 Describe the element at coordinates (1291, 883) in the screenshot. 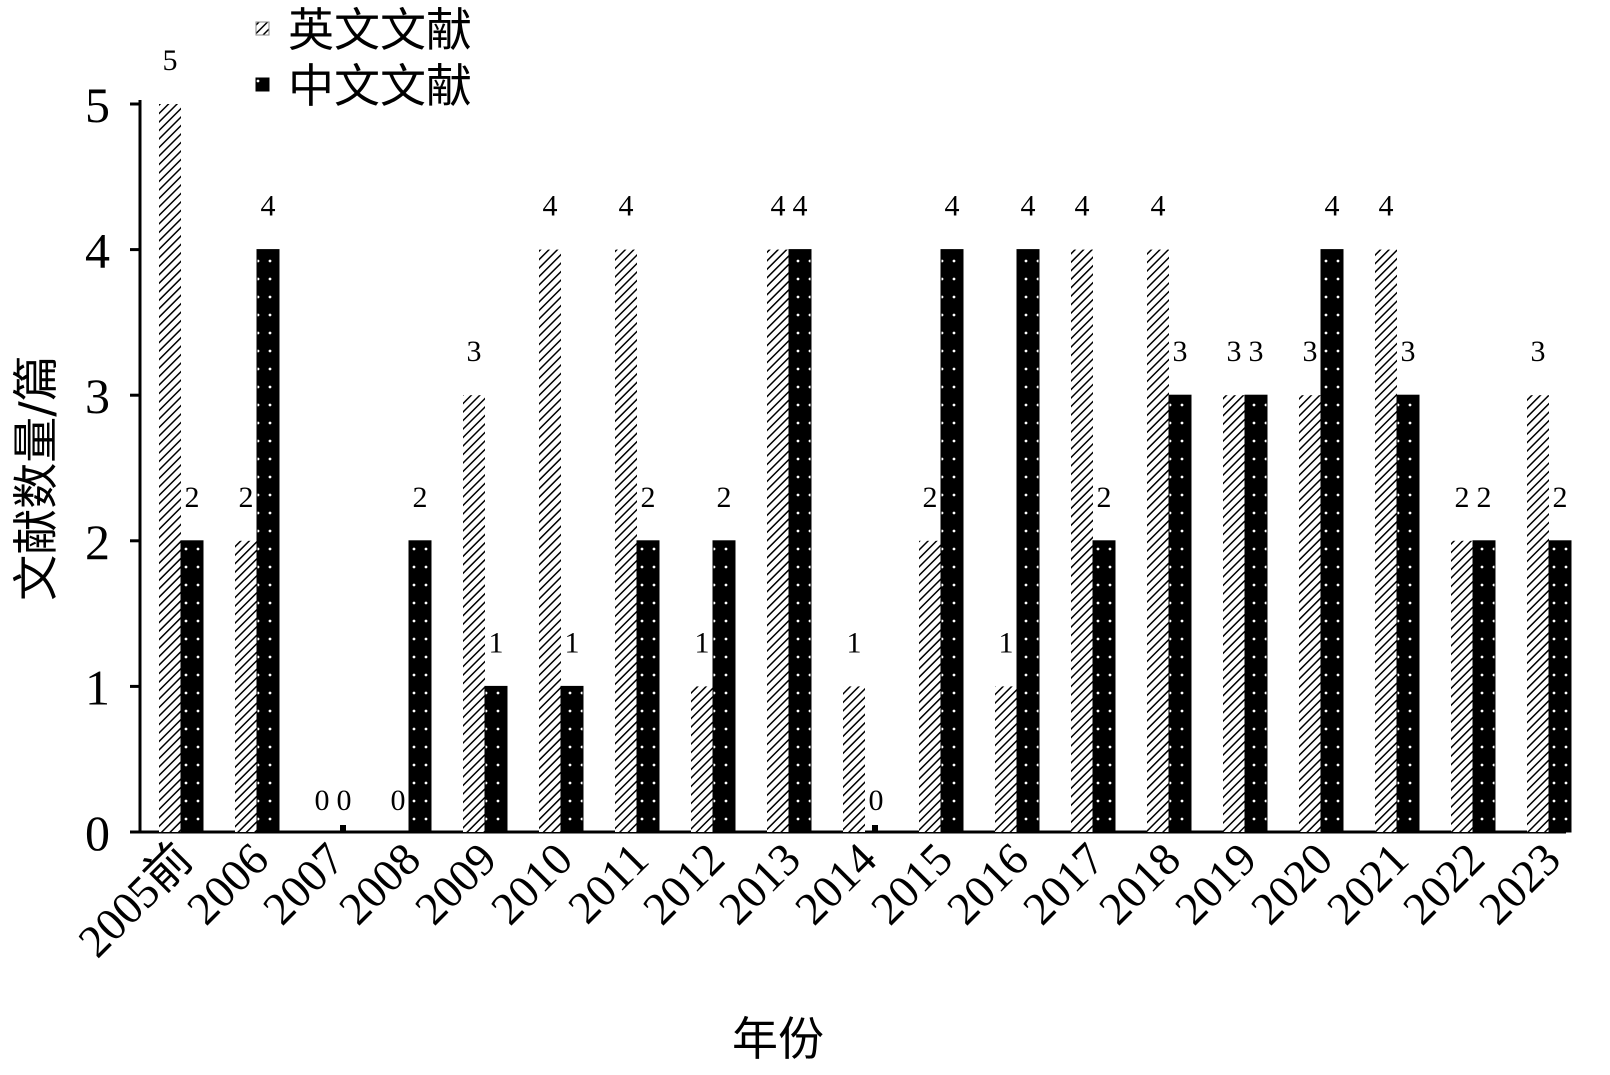

I see `x-tick-label: 2020` at that location.